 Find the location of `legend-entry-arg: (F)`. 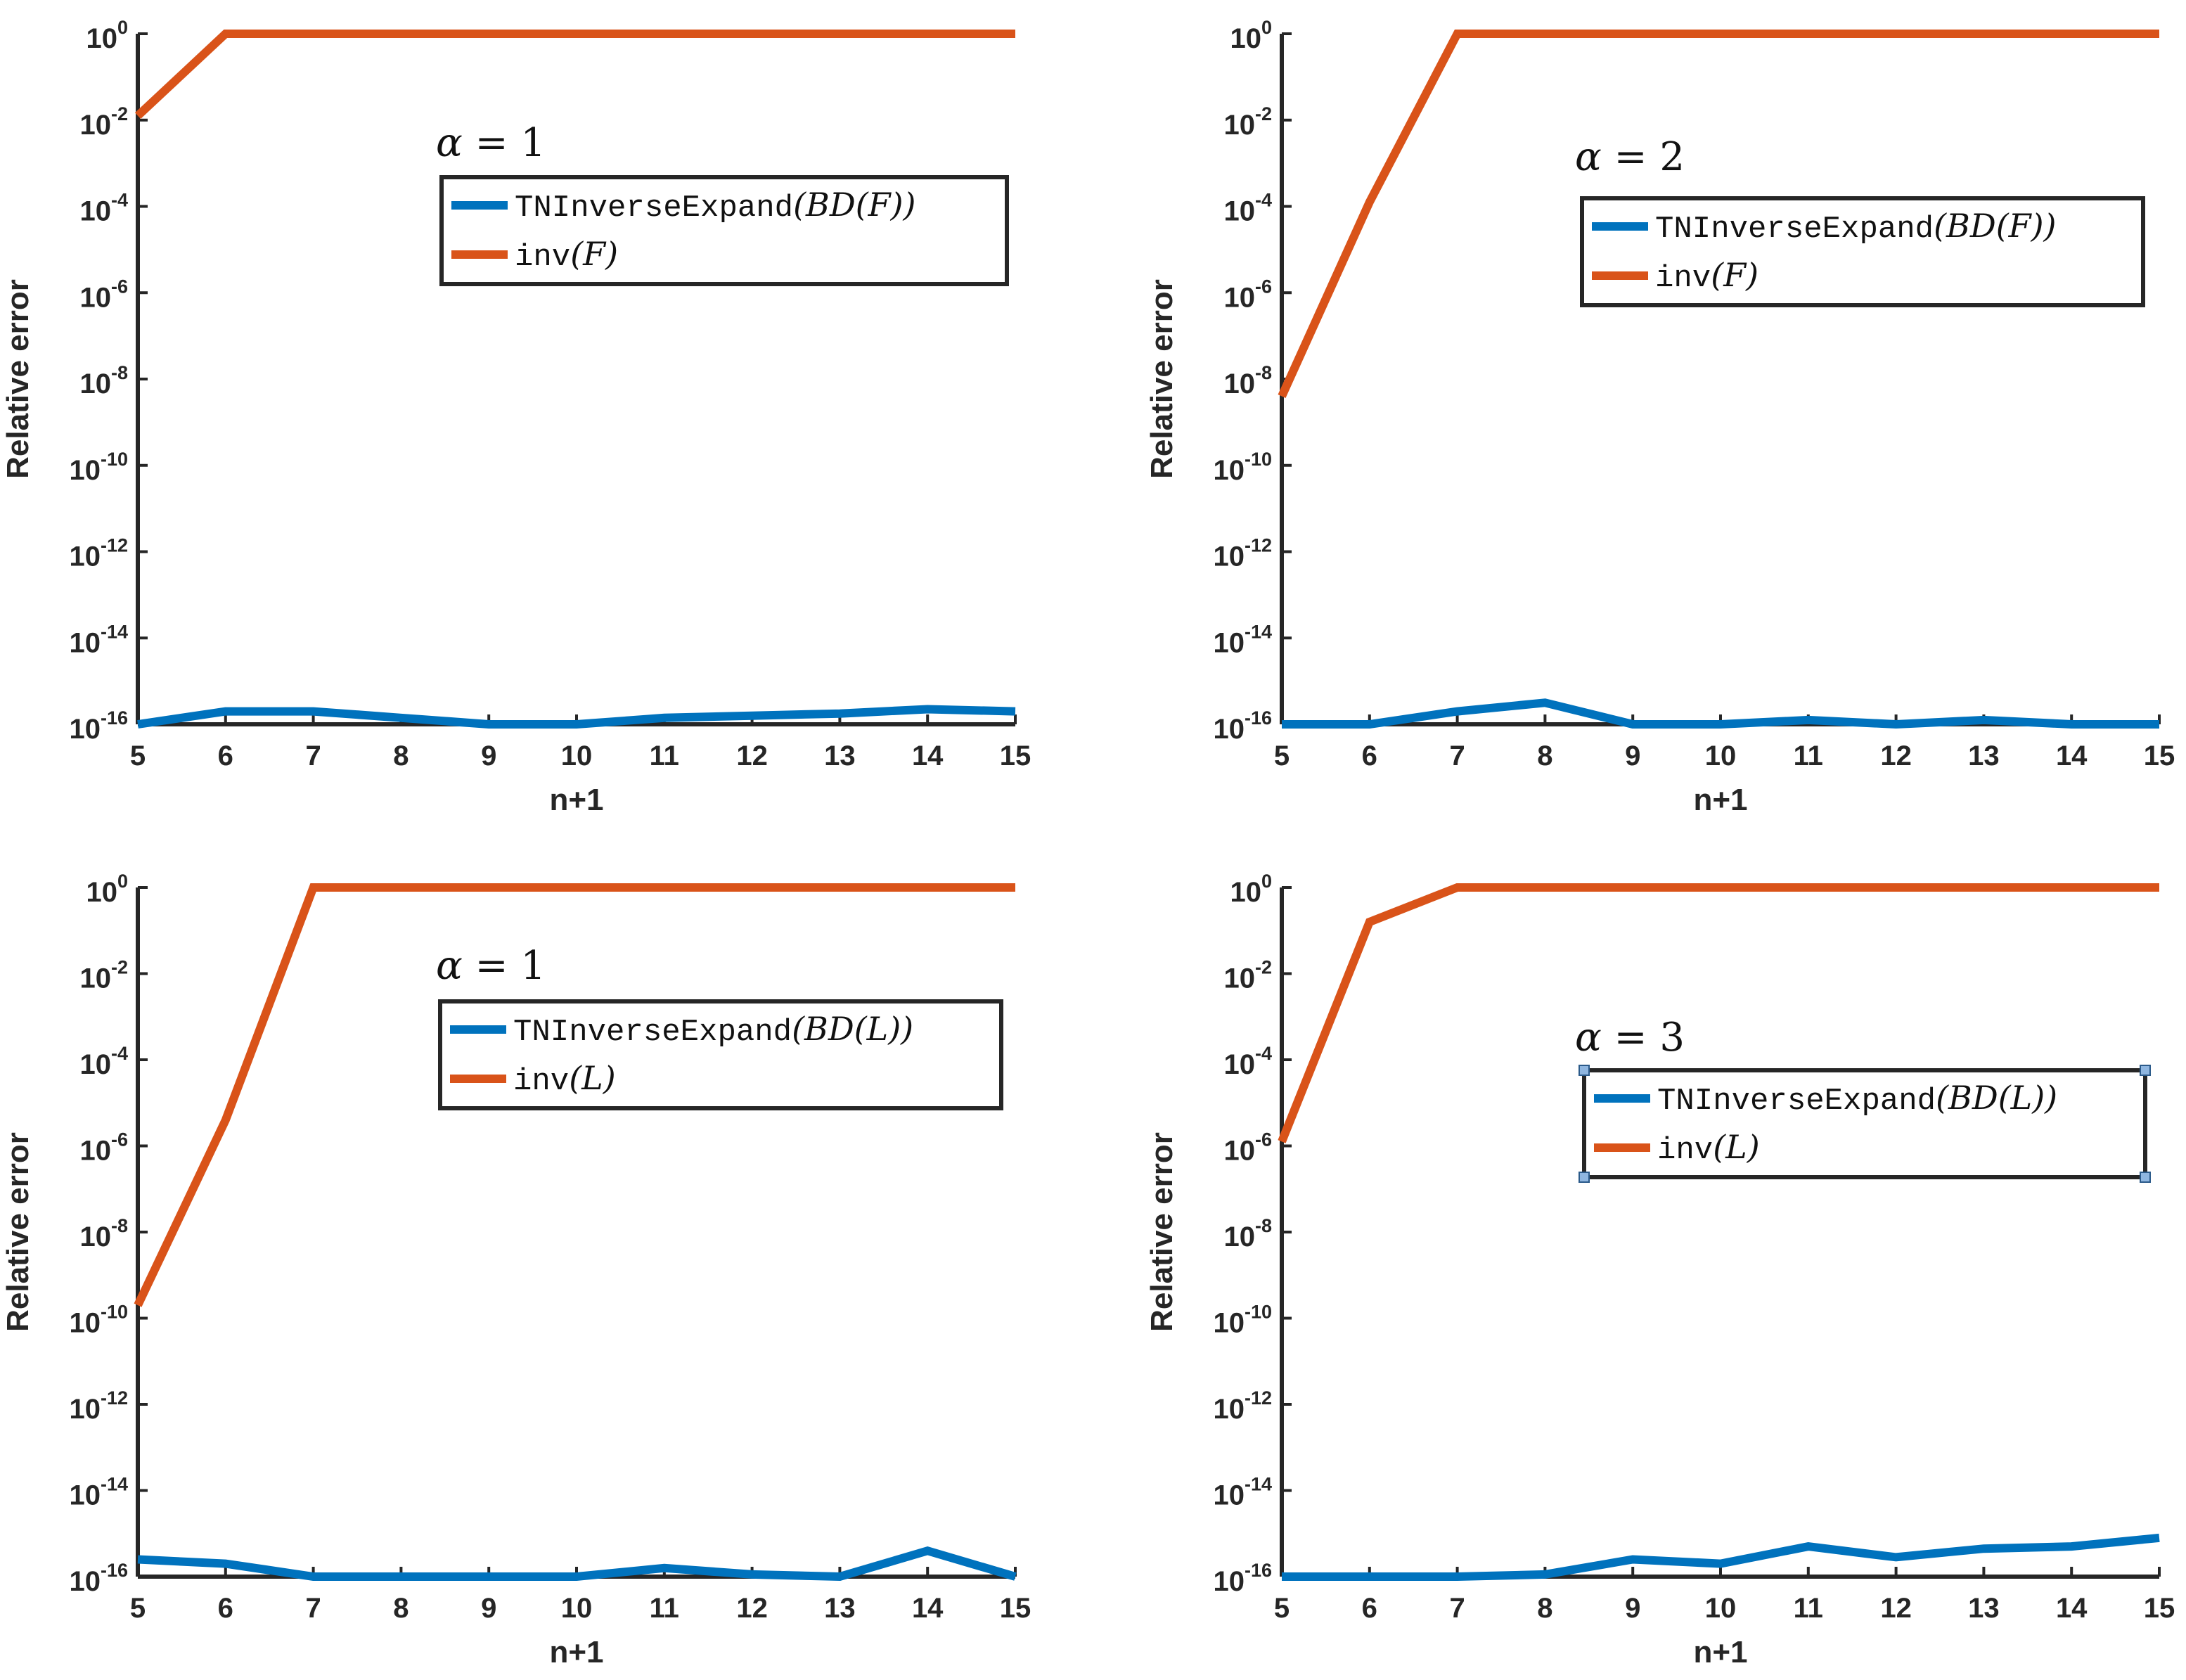

legend-entry-arg: (F) is located at coordinates (1735, 275).